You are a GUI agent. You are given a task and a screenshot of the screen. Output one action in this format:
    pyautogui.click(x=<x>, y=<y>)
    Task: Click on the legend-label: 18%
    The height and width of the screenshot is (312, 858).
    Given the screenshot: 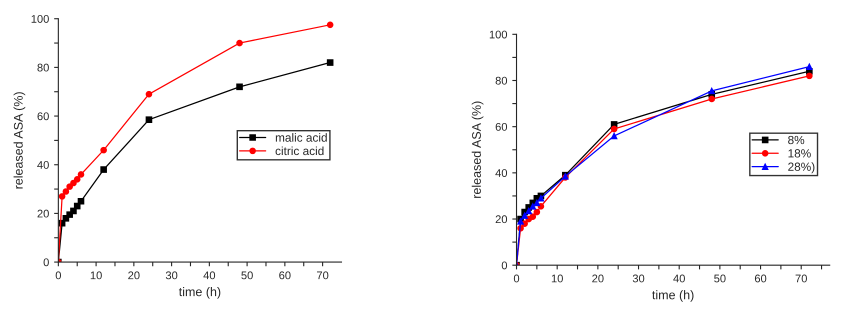 What is the action you would take?
    pyautogui.click(x=799, y=153)
    